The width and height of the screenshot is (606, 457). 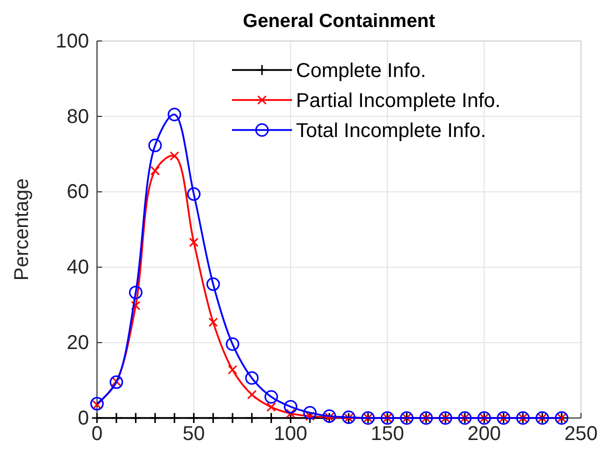 I want to click on y-tick-label: 20, so click(x=77, y=343).